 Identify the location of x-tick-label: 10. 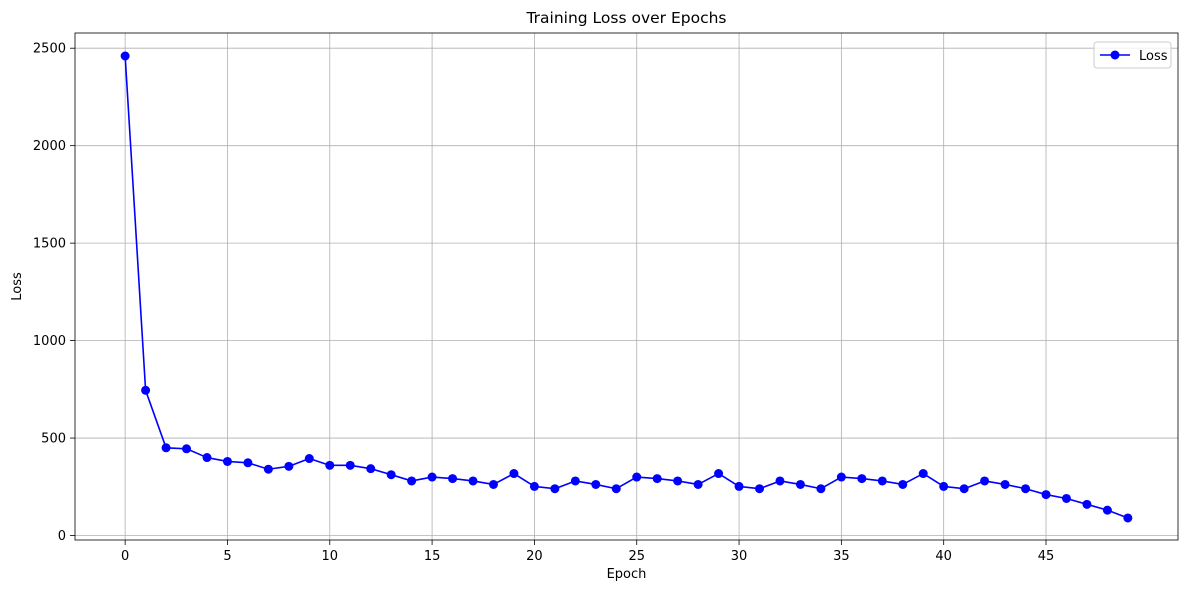
(330, 556).